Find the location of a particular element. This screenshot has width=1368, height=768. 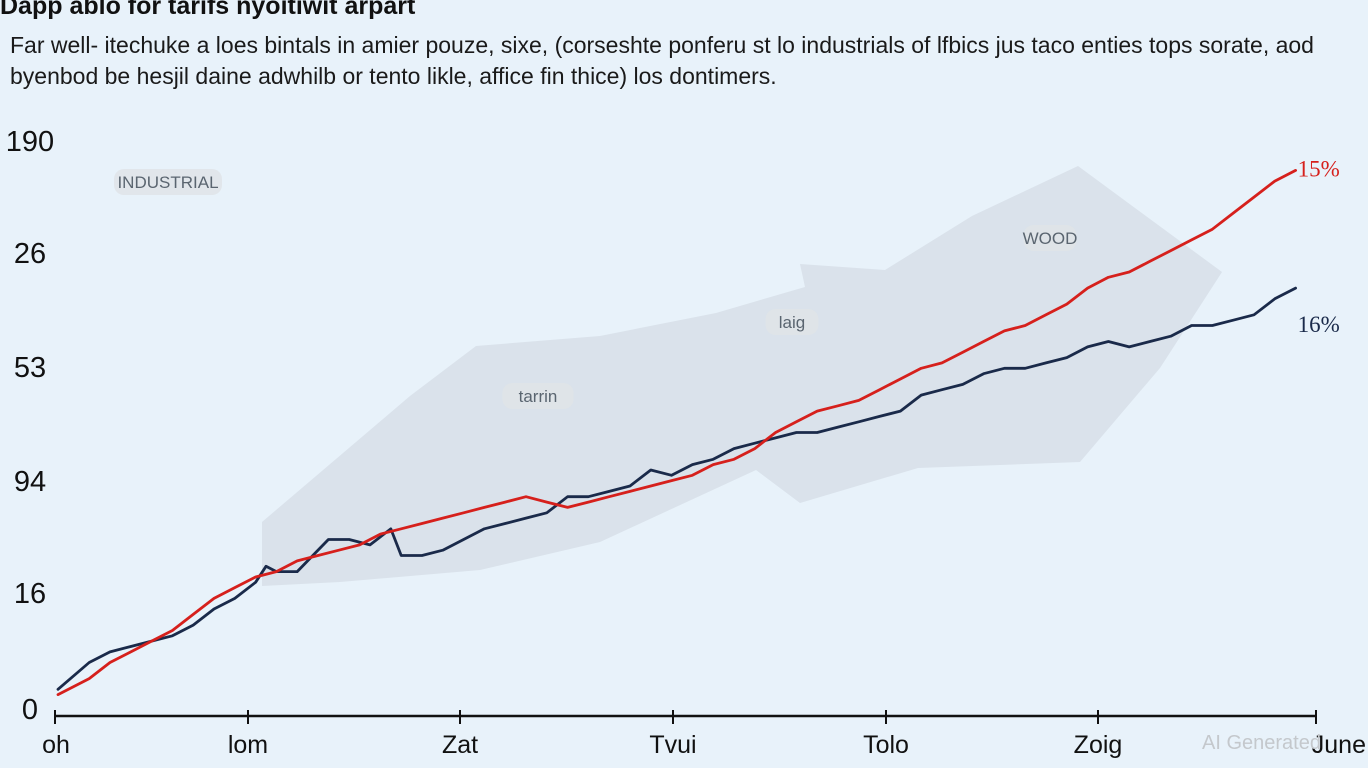

watermark: AI Generated is located at coordinates (1261, 743).